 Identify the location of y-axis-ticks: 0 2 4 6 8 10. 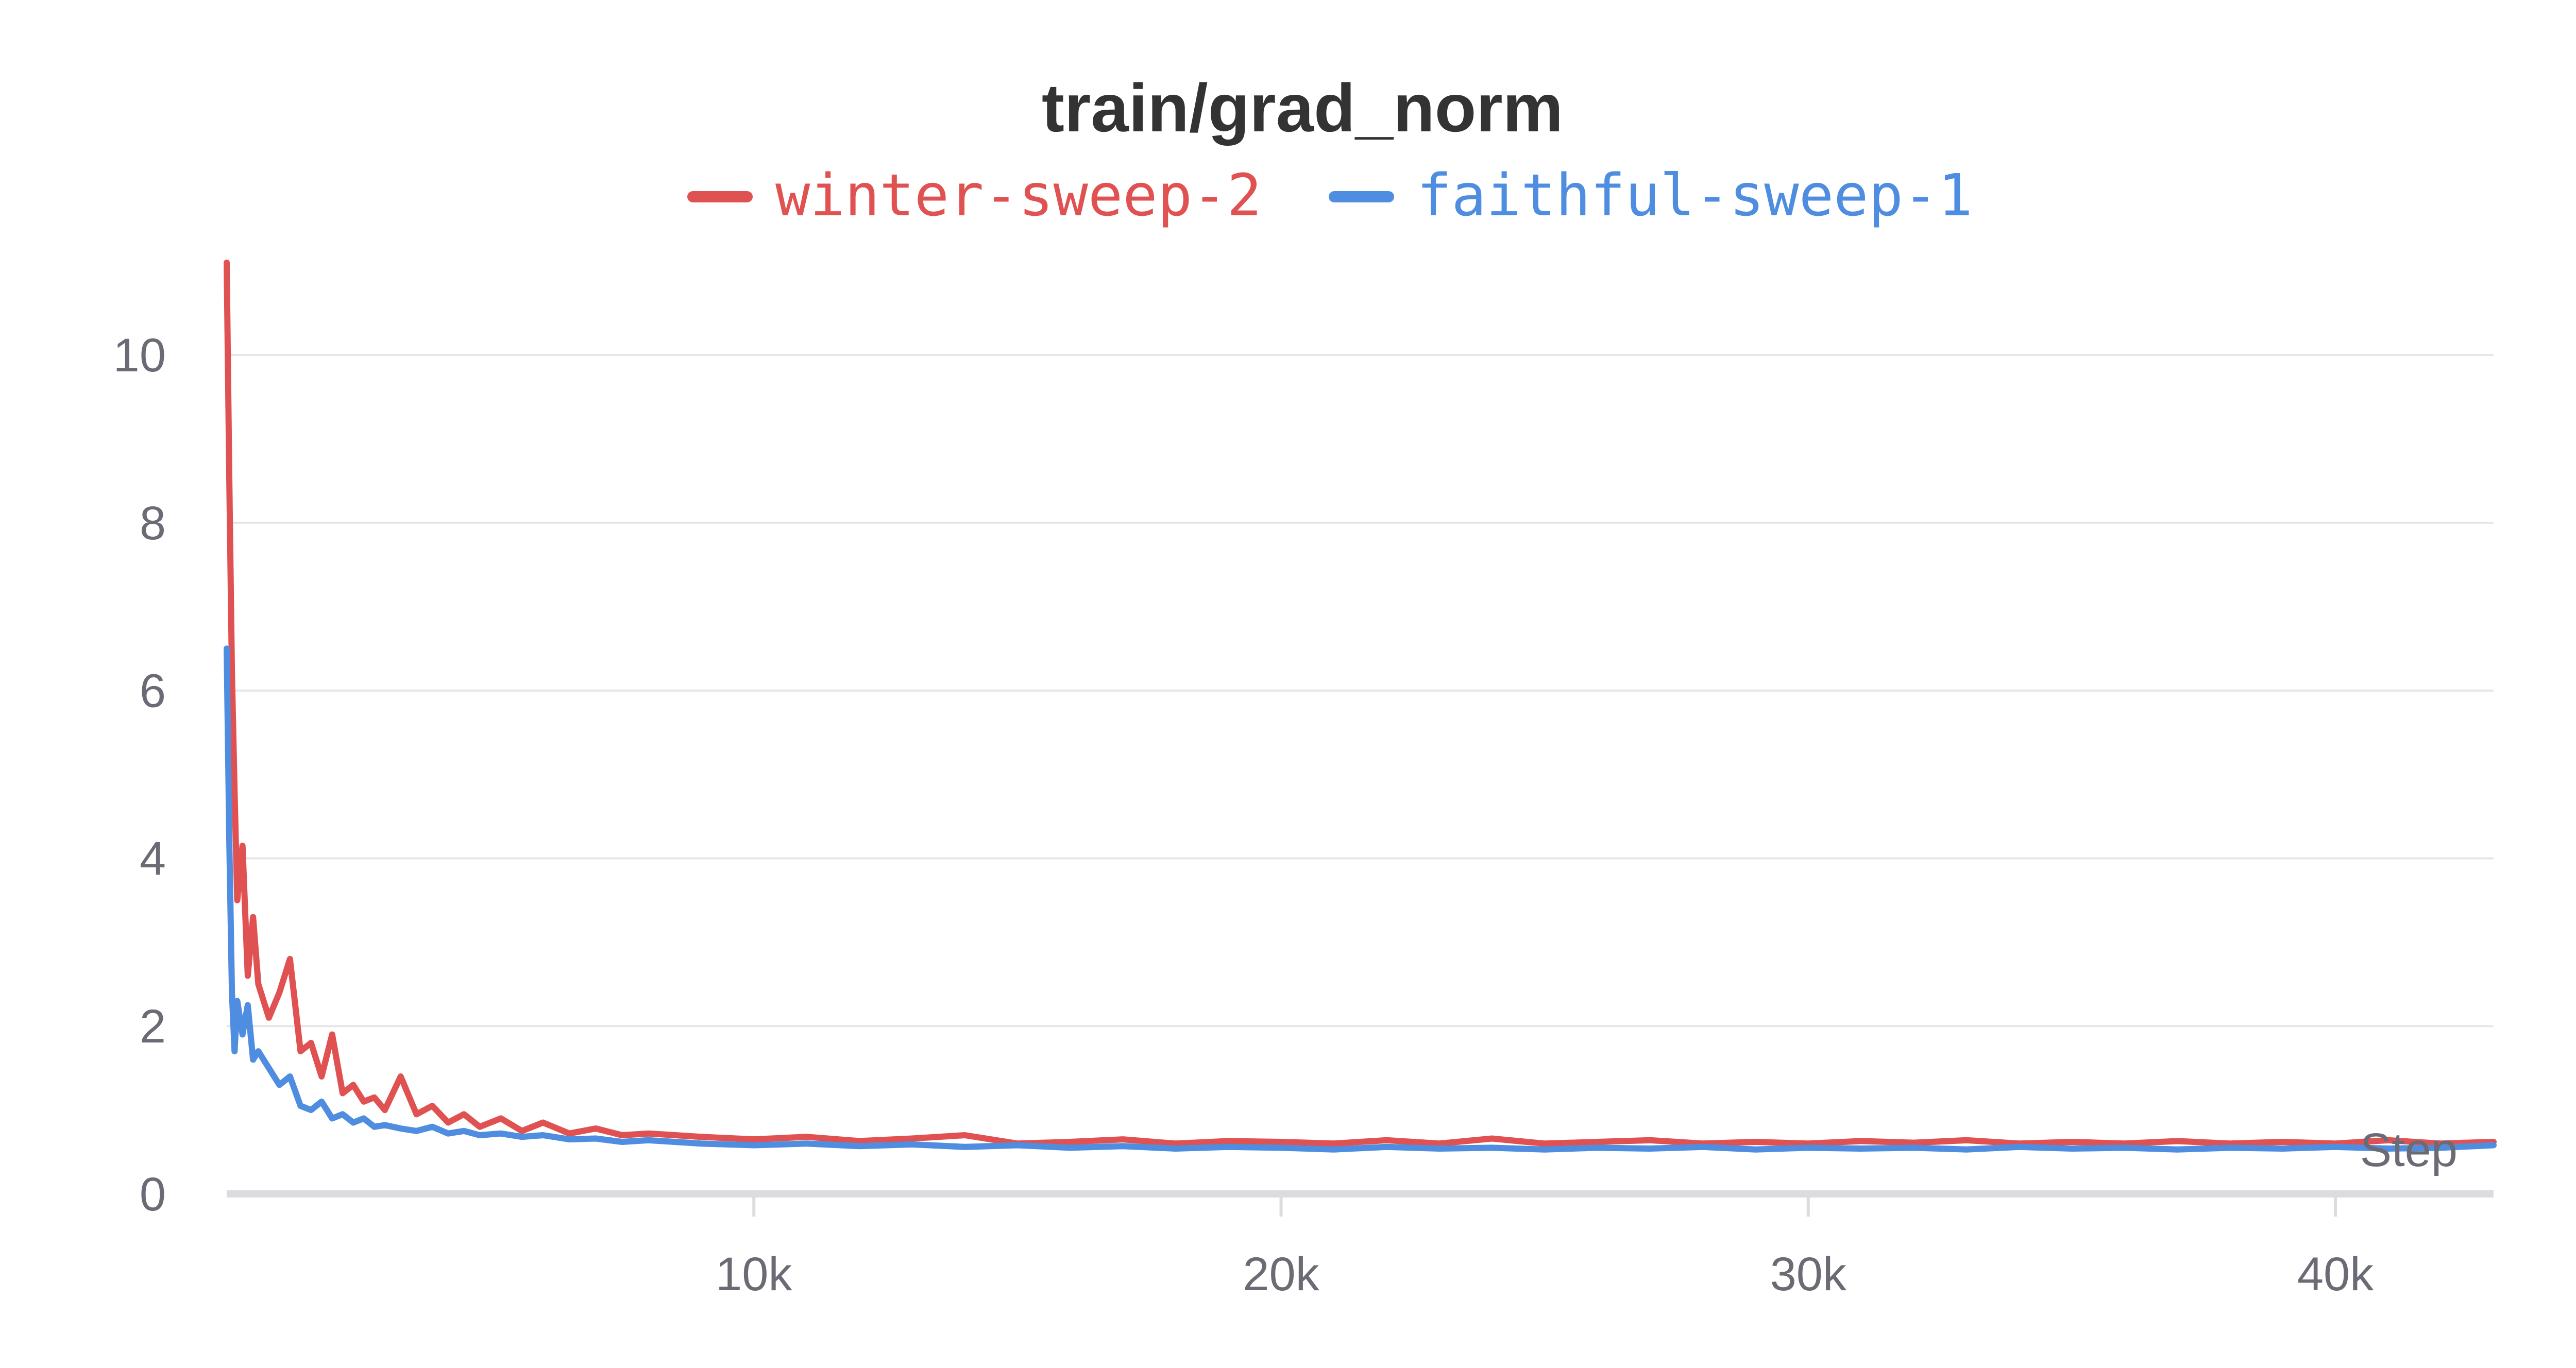
(139, 775).